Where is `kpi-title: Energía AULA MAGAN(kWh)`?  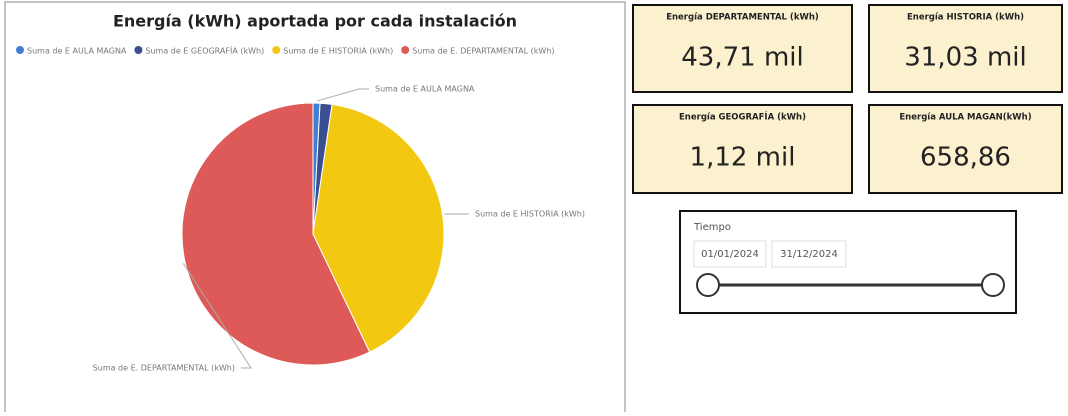 kpi-title: Energía AULA MAGAN(kWh) is located at coordinates (965, 118).